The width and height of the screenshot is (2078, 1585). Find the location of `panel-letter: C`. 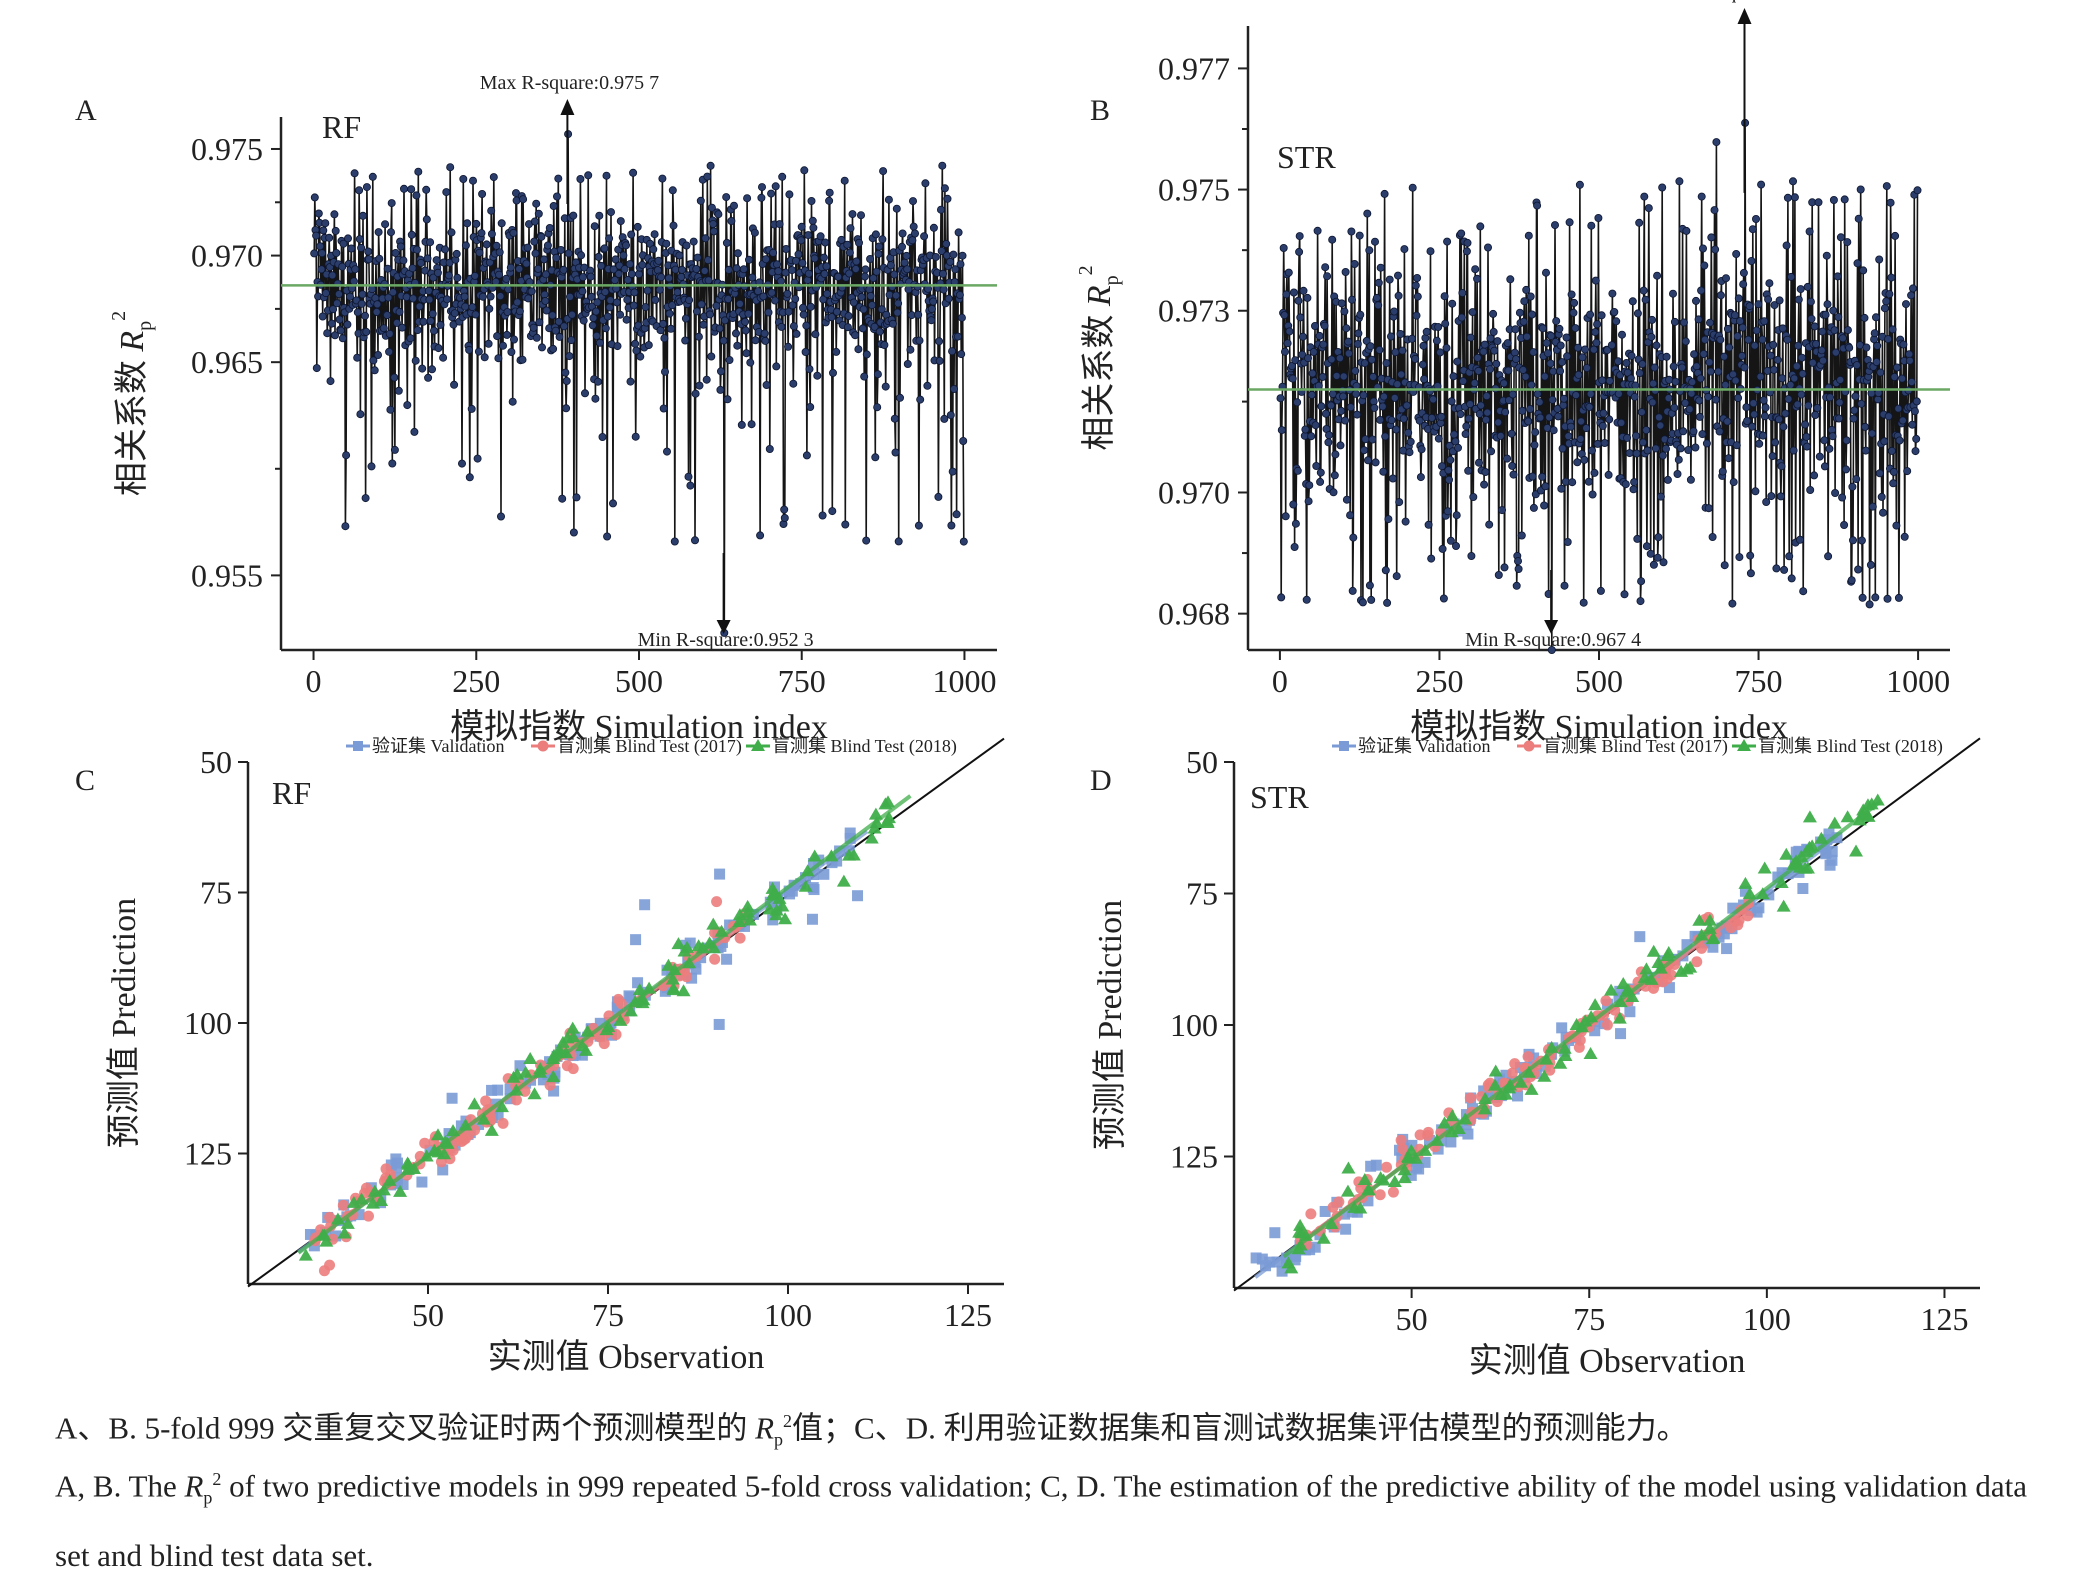

panel-letter: C is located at coordinates (85, 780).